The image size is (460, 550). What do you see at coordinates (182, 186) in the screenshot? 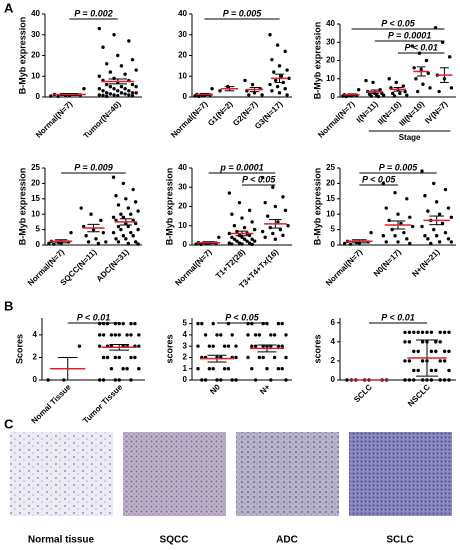
I see `y-tick-label: 30` at bounding box center [182, 186].